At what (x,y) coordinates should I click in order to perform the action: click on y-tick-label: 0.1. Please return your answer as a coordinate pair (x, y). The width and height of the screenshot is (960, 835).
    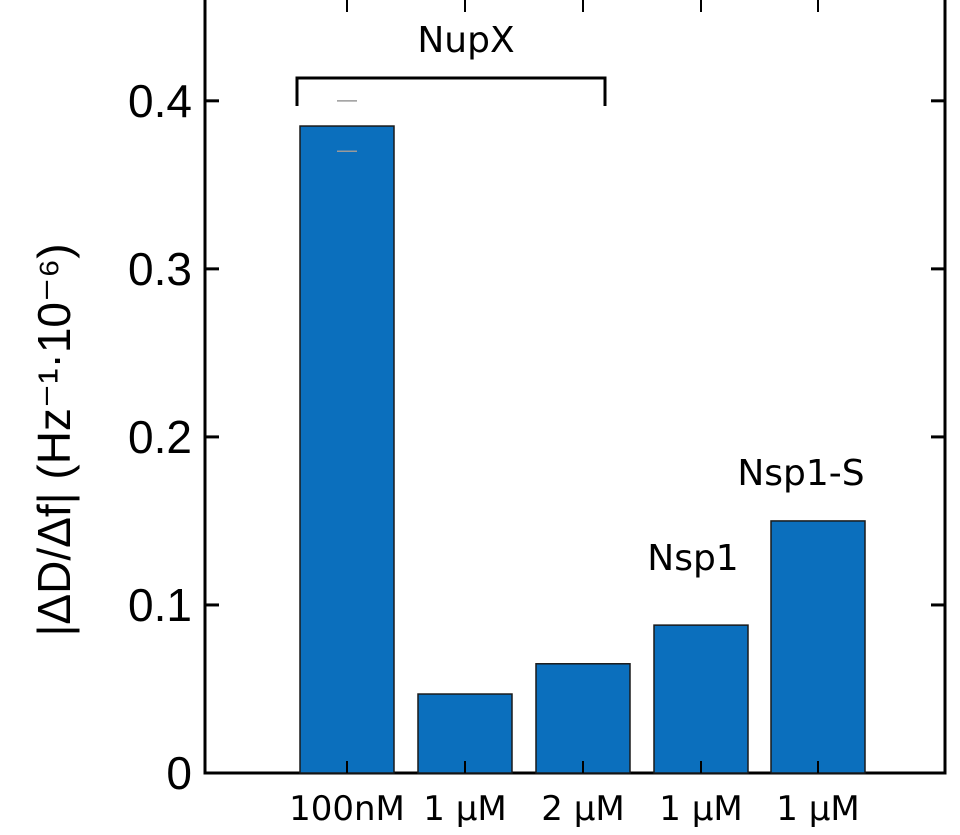
    Looking at the image, I should click on (160, 605).